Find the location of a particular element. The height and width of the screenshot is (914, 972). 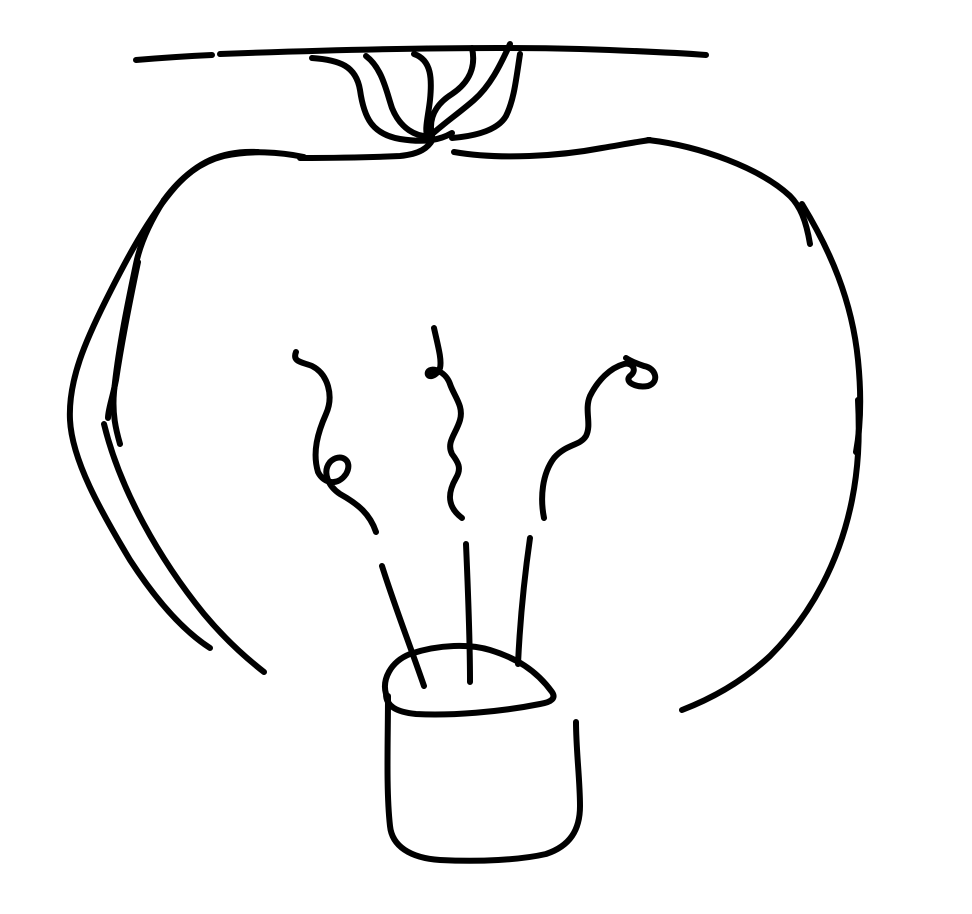

filament-right is located at coordinates (599, 438).